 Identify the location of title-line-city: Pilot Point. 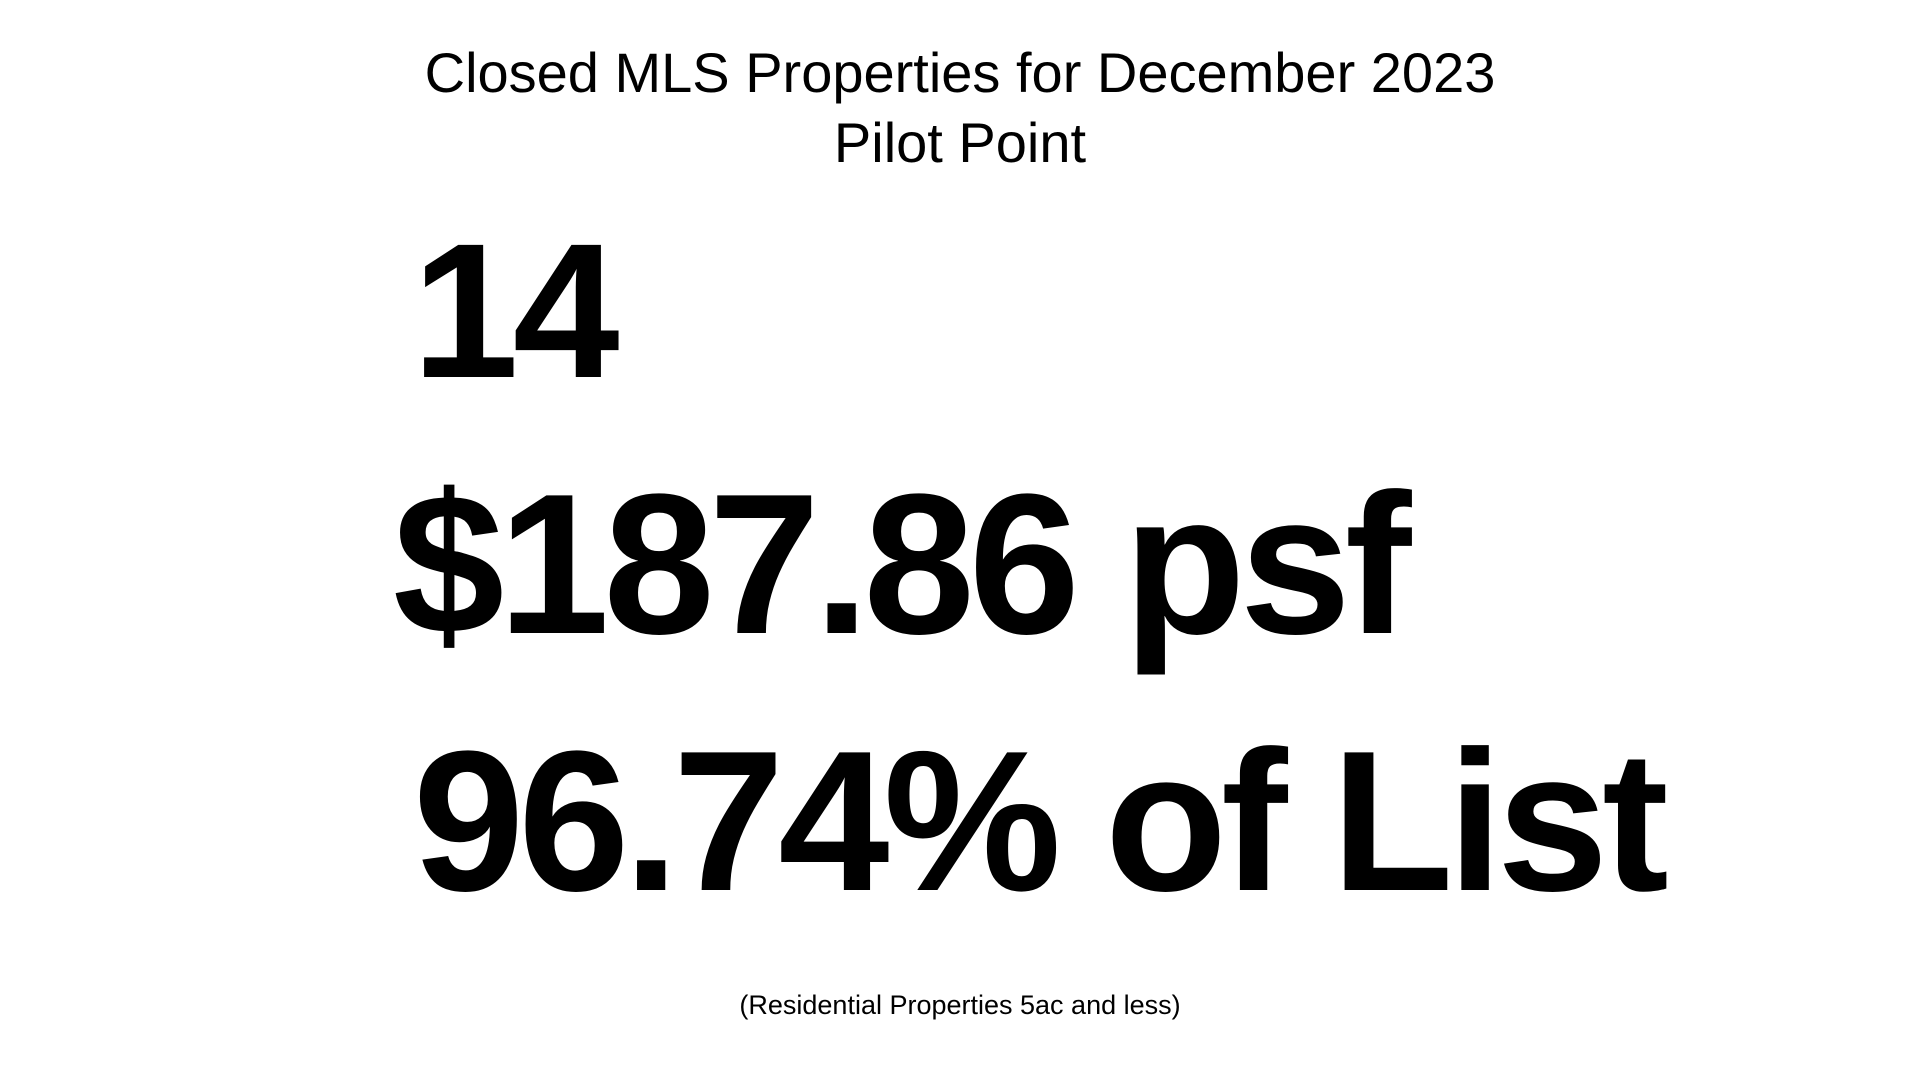
(960, 142).